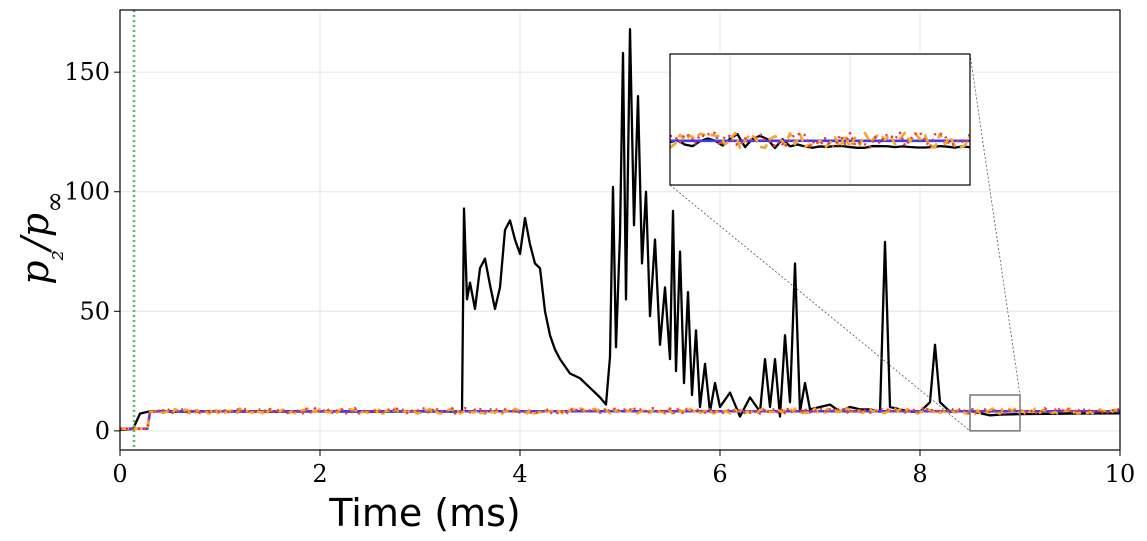 The width and height of the screenshot is (1147, 541). Describe the element at coordinates (719, 474) in the screenshot. I see `x-tick-label: 6` at that location.